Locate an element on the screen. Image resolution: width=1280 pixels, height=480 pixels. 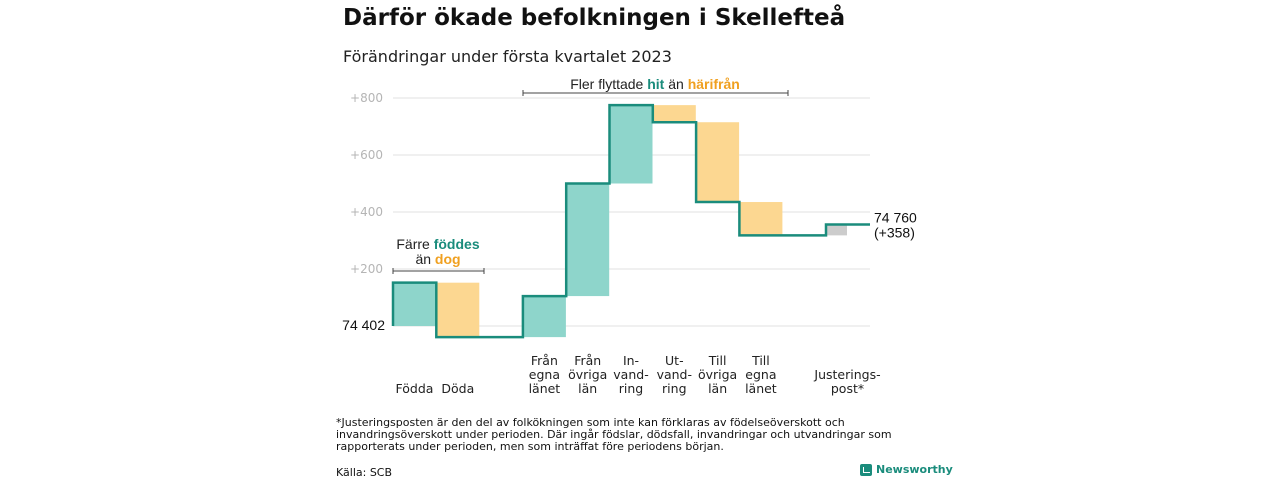
start-value-label: 74 402 is located at coordinates (363, 325).